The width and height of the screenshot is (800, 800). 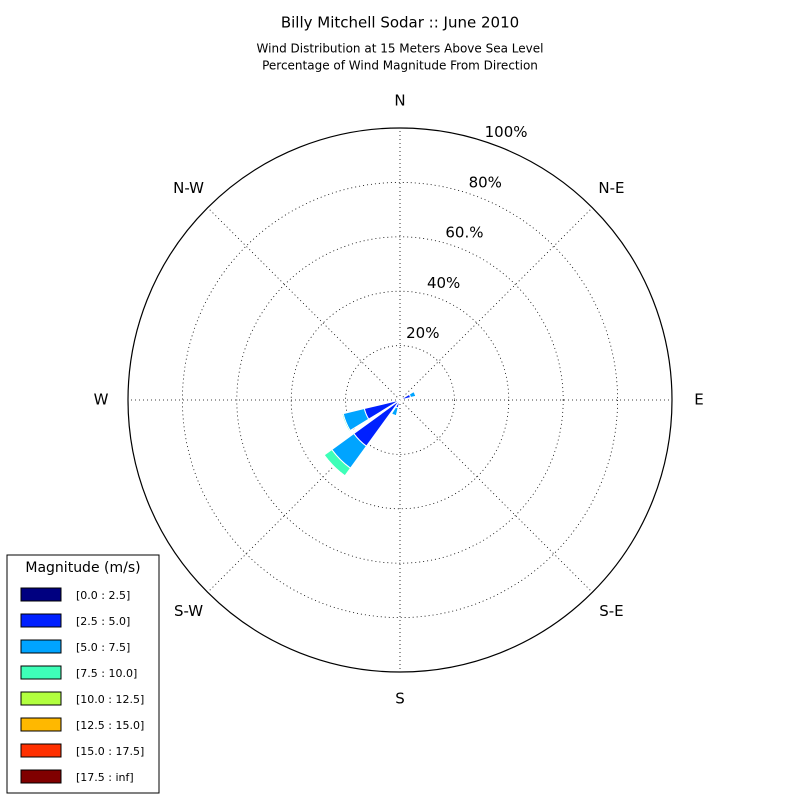 What do you see at coordinates (698, 400) in the screenshot?
I see `direction-label: E` at bounding box center [698, 400].